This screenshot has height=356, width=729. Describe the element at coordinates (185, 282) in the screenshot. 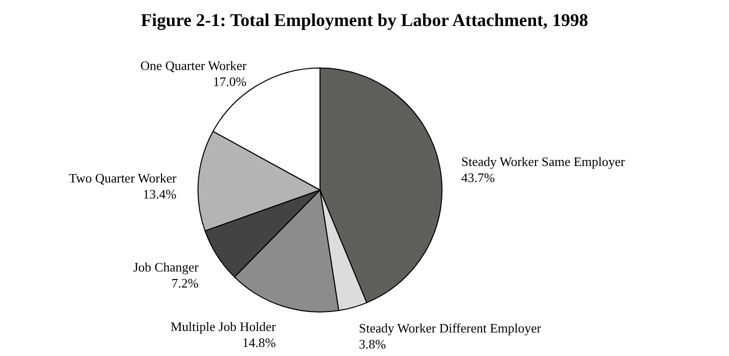

I see `data-label: 7.2%` at that location.